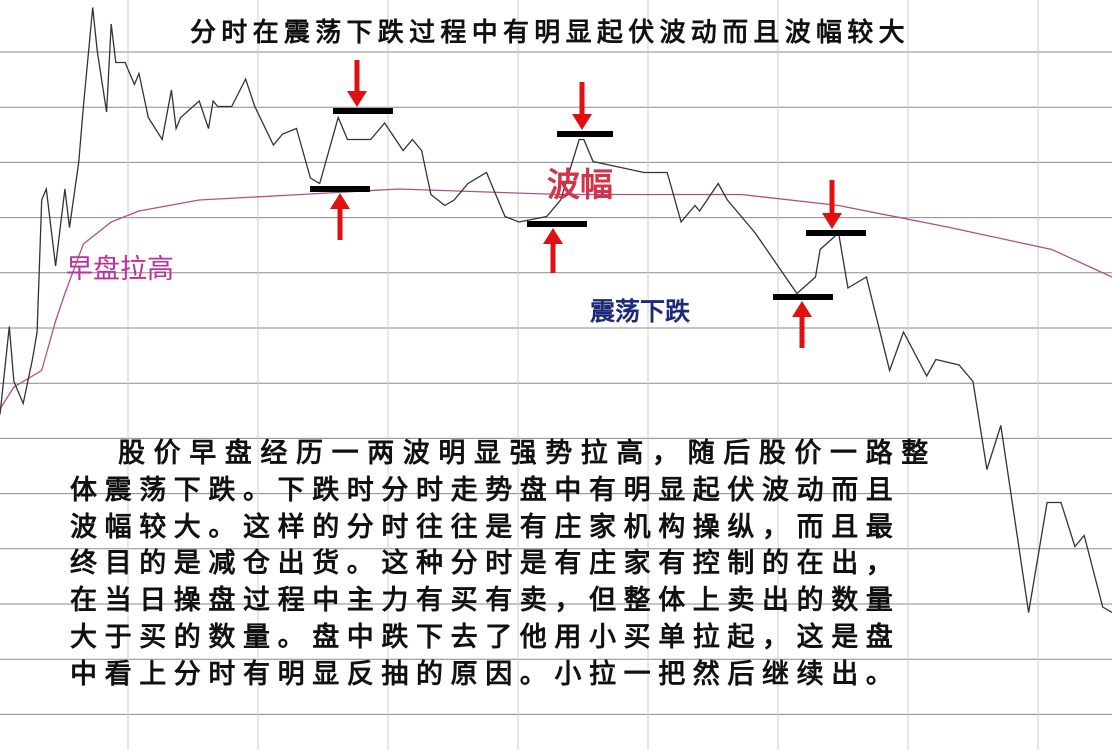  I want to click on paragraph-line: 体震荡下跌。下跌时分时走势盘中有明显起伏波动而且, so click(485, 490).